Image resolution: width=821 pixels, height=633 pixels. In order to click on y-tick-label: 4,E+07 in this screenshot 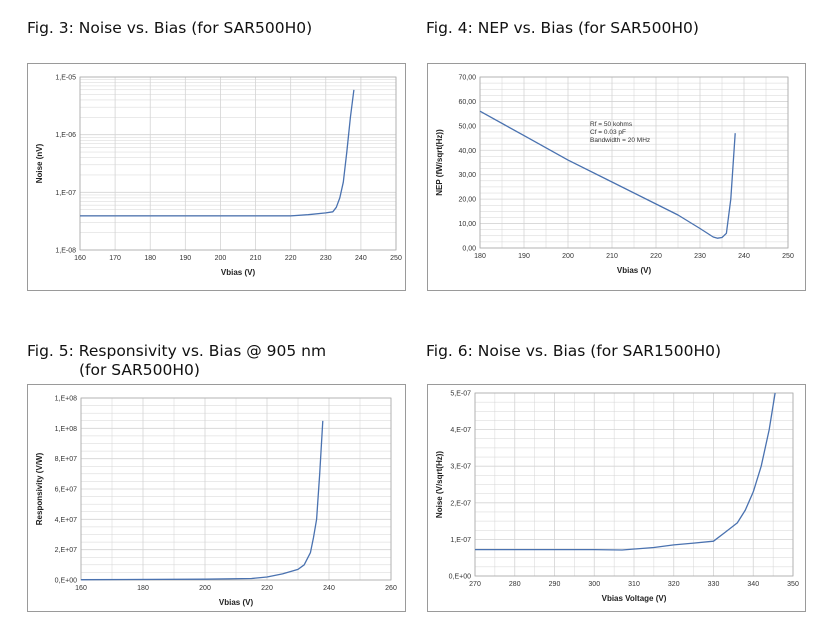, I will do `click(66, 520)`.